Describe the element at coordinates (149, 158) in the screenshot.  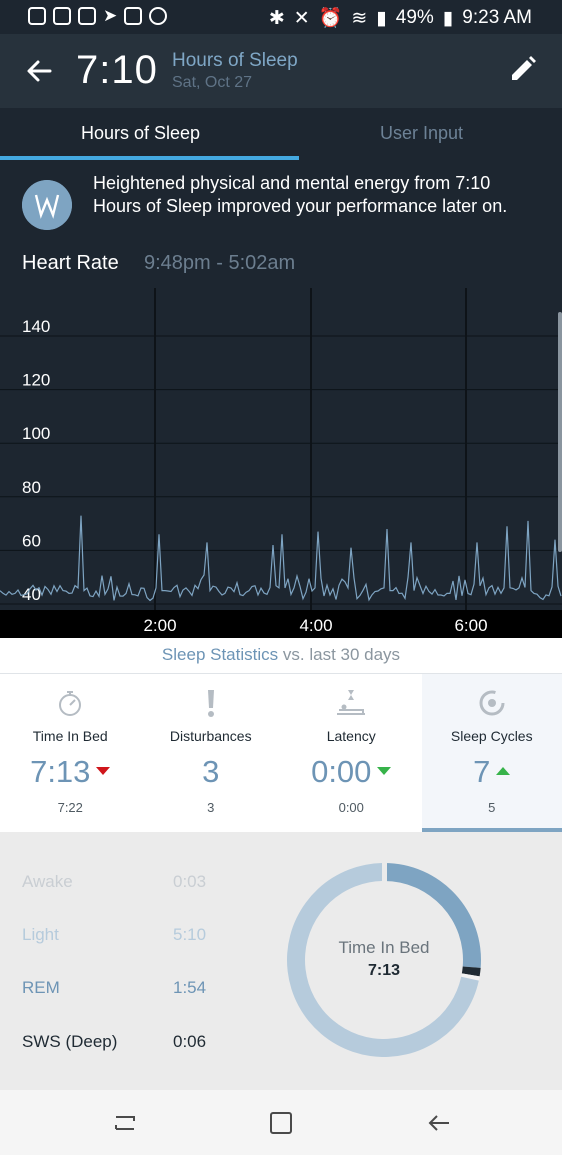
I see `active-tab-indicator` at that location.